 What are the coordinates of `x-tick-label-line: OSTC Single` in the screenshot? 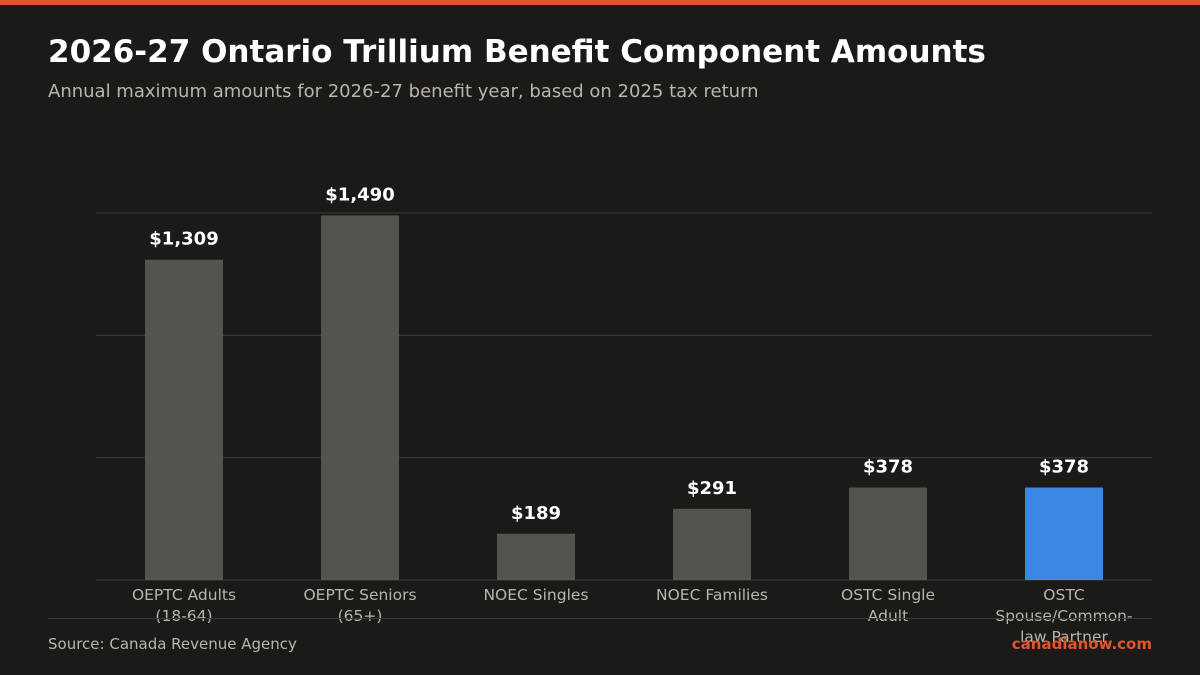 It's located at (888, 595).